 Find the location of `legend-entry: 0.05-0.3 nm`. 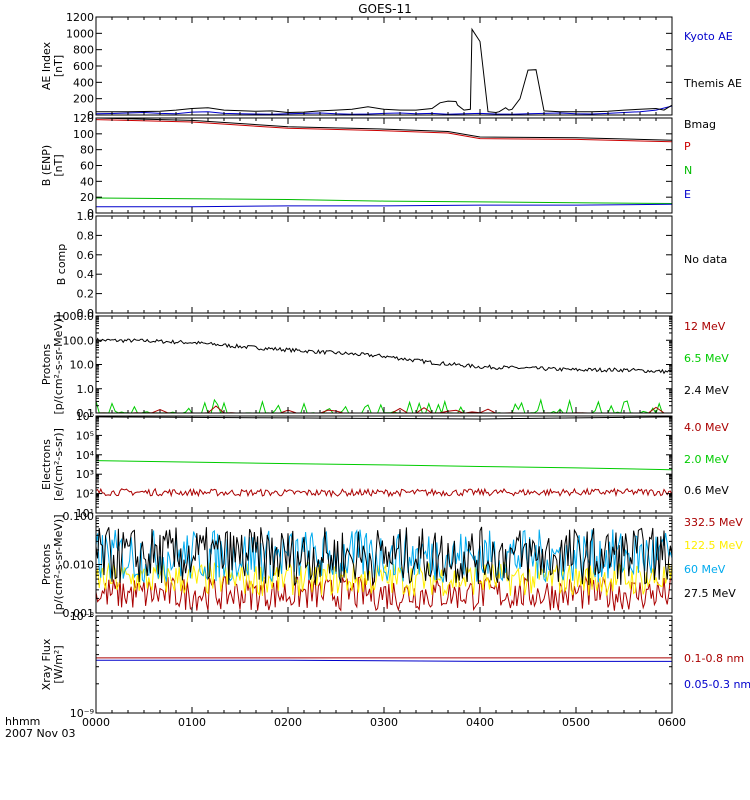

legend-entry: 0.05-0.3 nm is located at coordinates (717, 684).